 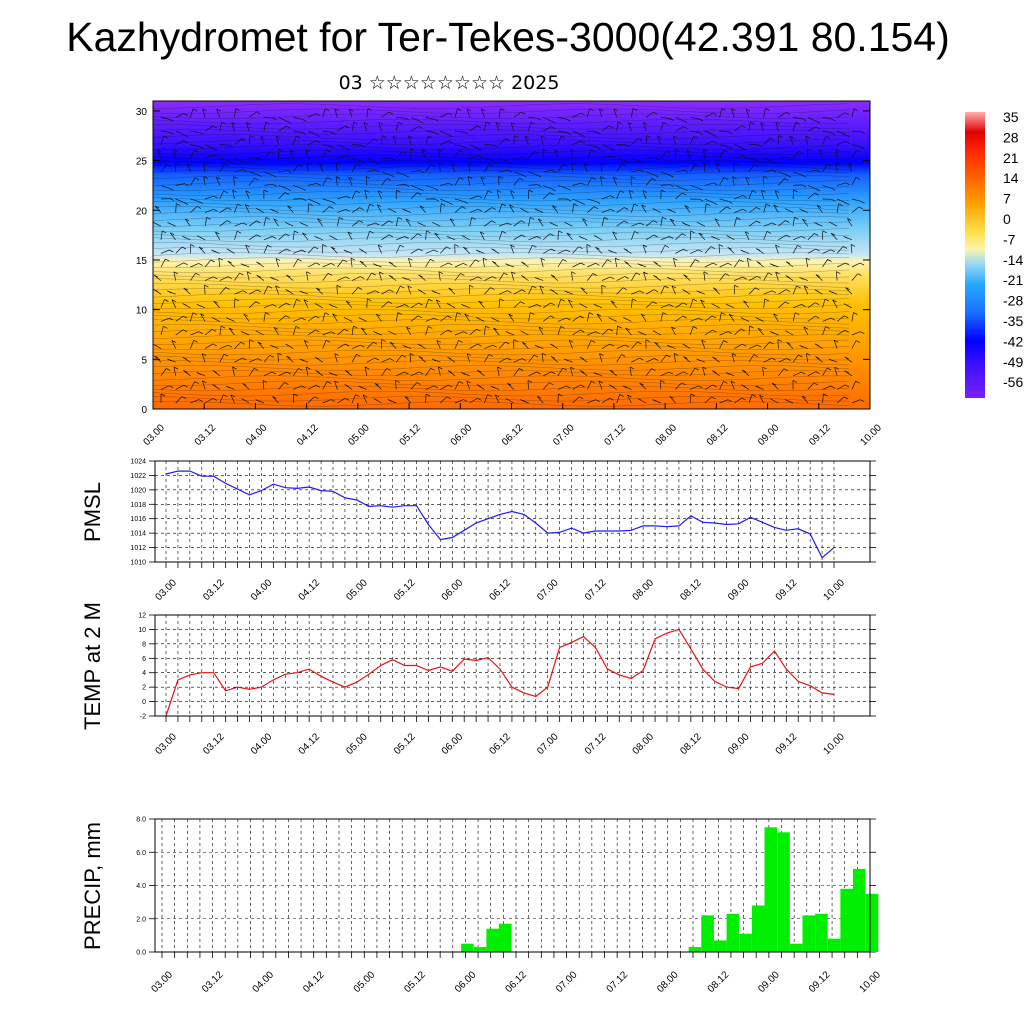 What do you see at coordinates (1013, 341) in the screenshot?
I see `colorbar-label: -42` at bounding box center [1013, 341].